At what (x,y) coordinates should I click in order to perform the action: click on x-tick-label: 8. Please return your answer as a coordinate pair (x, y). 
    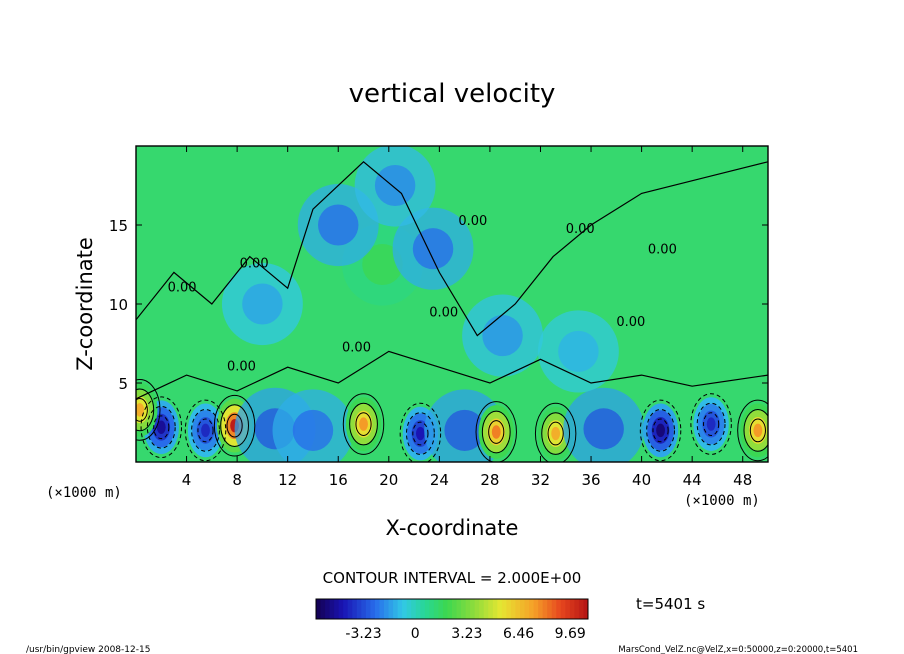
    Looking at the image, I should click on (237, 480).